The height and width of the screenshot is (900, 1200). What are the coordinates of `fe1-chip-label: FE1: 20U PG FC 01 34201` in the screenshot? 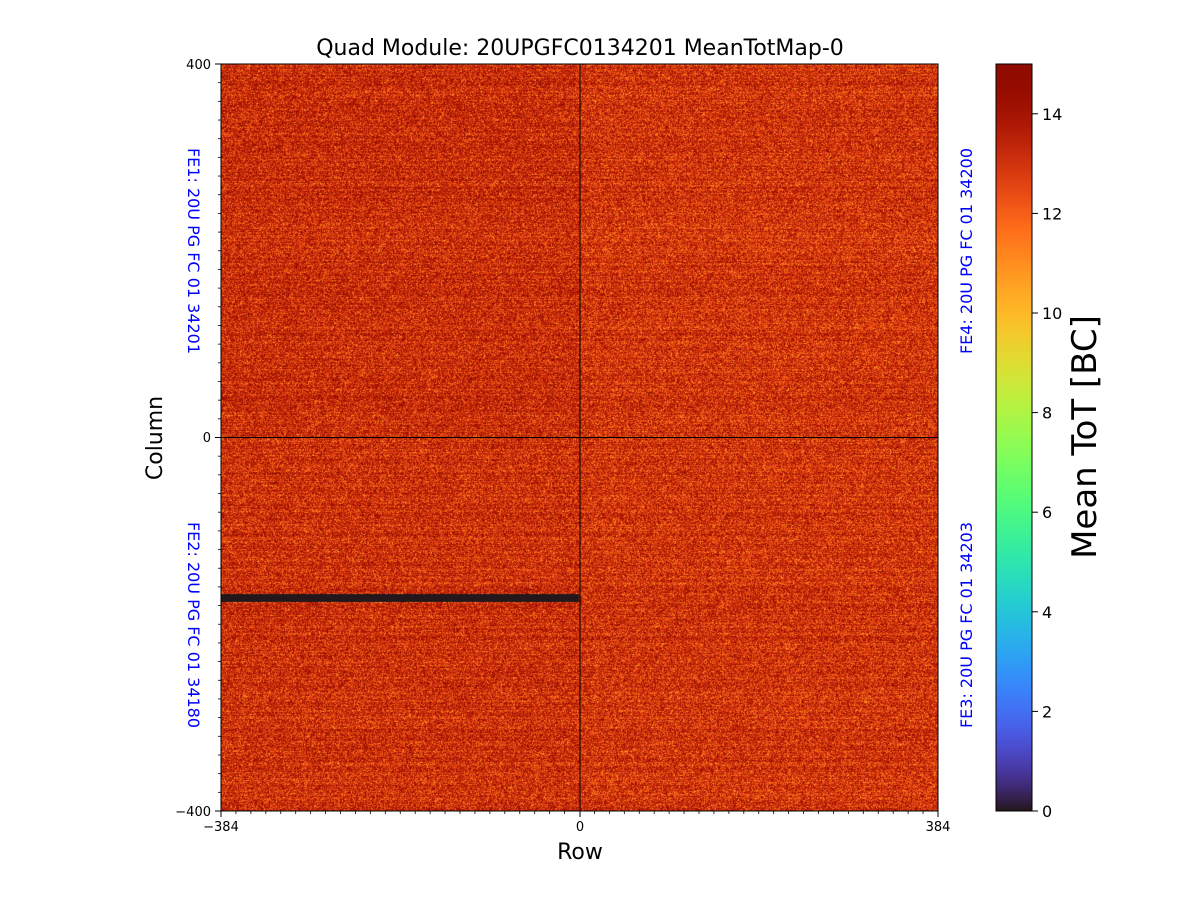 It's located at (193, 251).